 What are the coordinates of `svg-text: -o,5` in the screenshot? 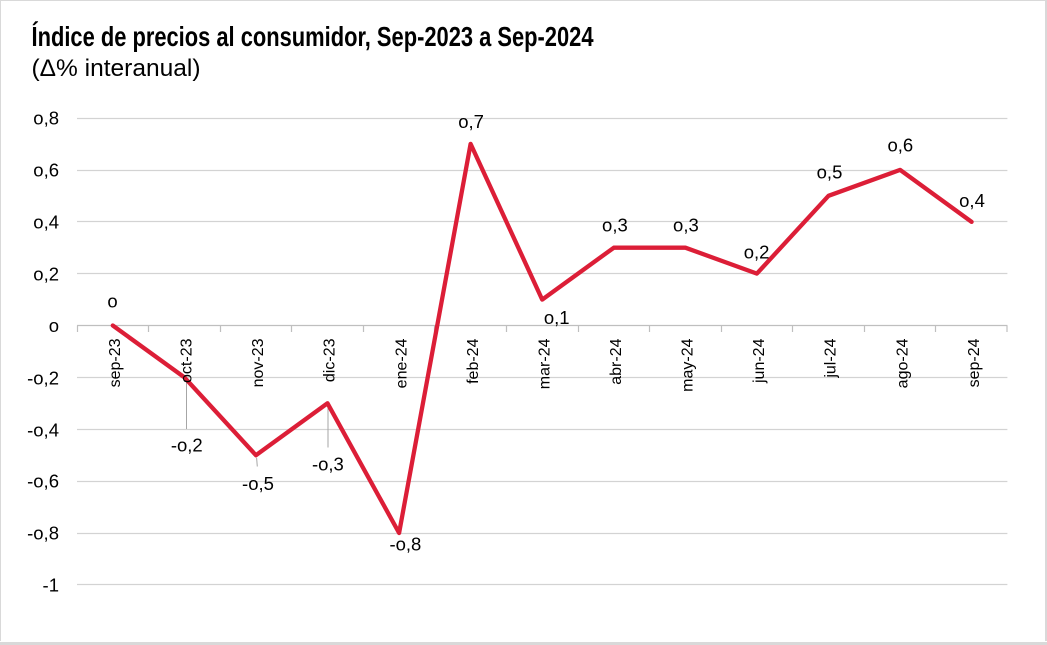 It's located at (258, 483).